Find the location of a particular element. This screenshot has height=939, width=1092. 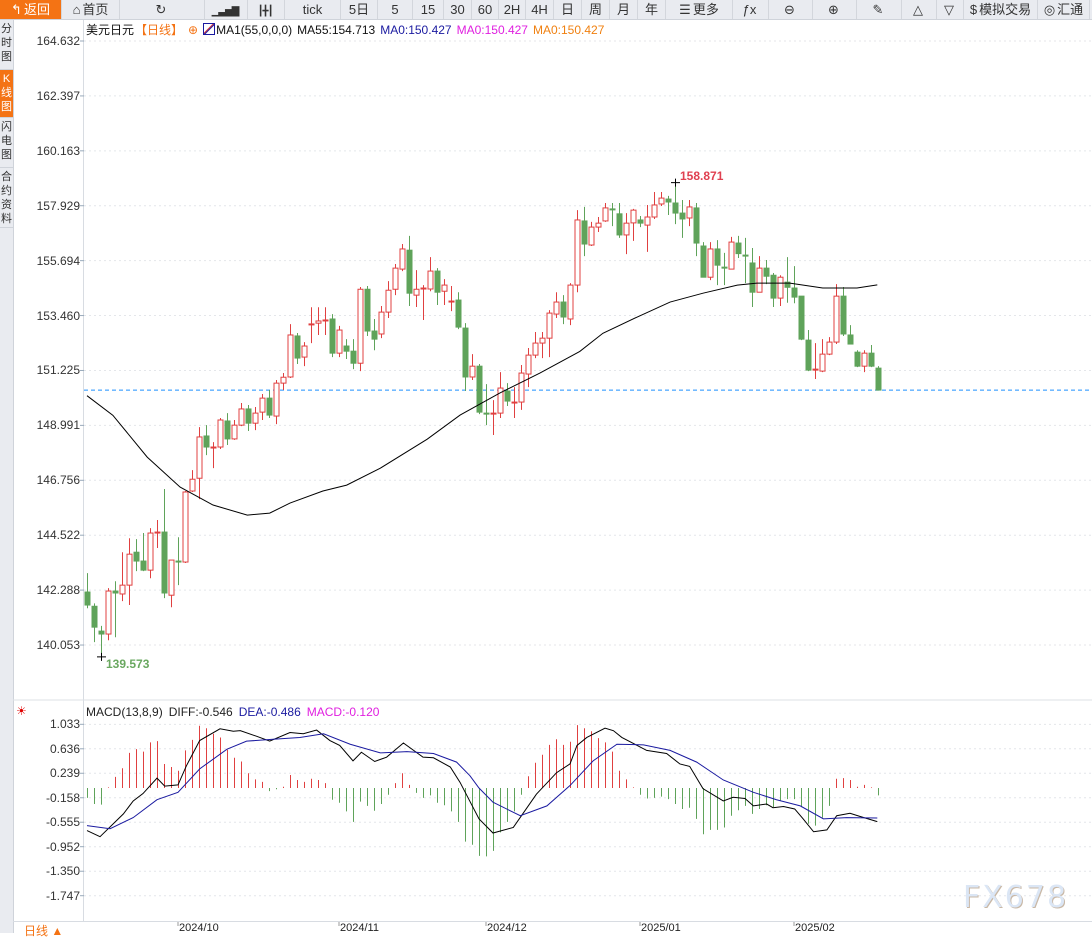

toolbar-period-14-button: 周 is located at coordinates (596, 9).